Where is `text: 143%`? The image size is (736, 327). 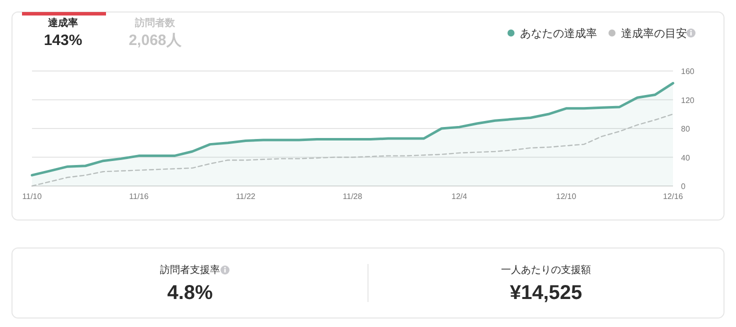 text: 143% is located at coordinates (63, 40).